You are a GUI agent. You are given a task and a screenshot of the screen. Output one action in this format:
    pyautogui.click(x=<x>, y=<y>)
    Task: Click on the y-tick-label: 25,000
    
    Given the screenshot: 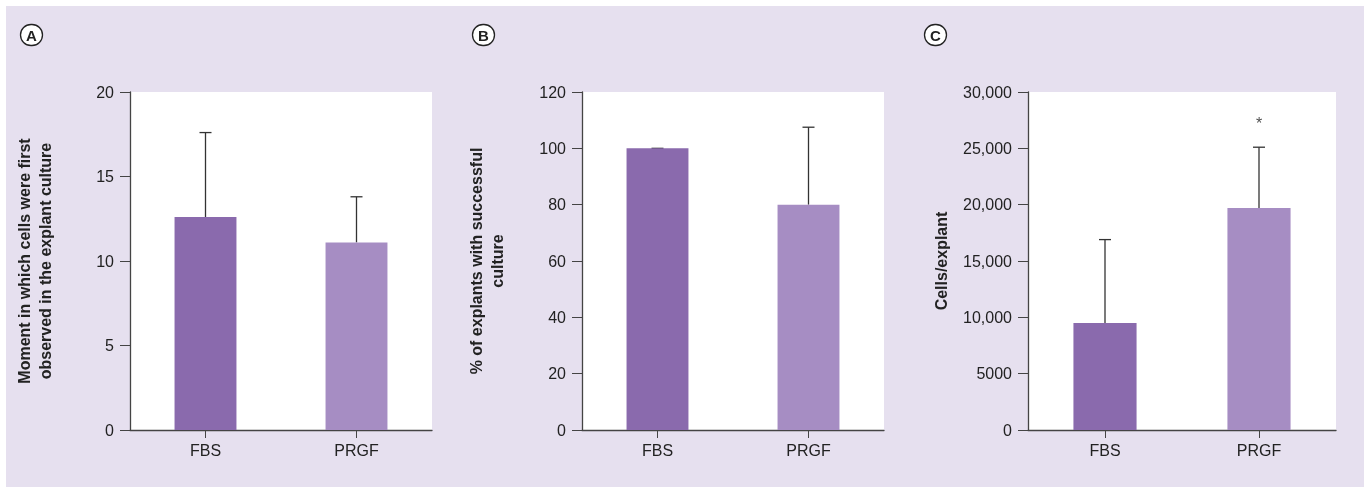 What is the action you would take?
    pyautogui.click(x=988, y=148)
    